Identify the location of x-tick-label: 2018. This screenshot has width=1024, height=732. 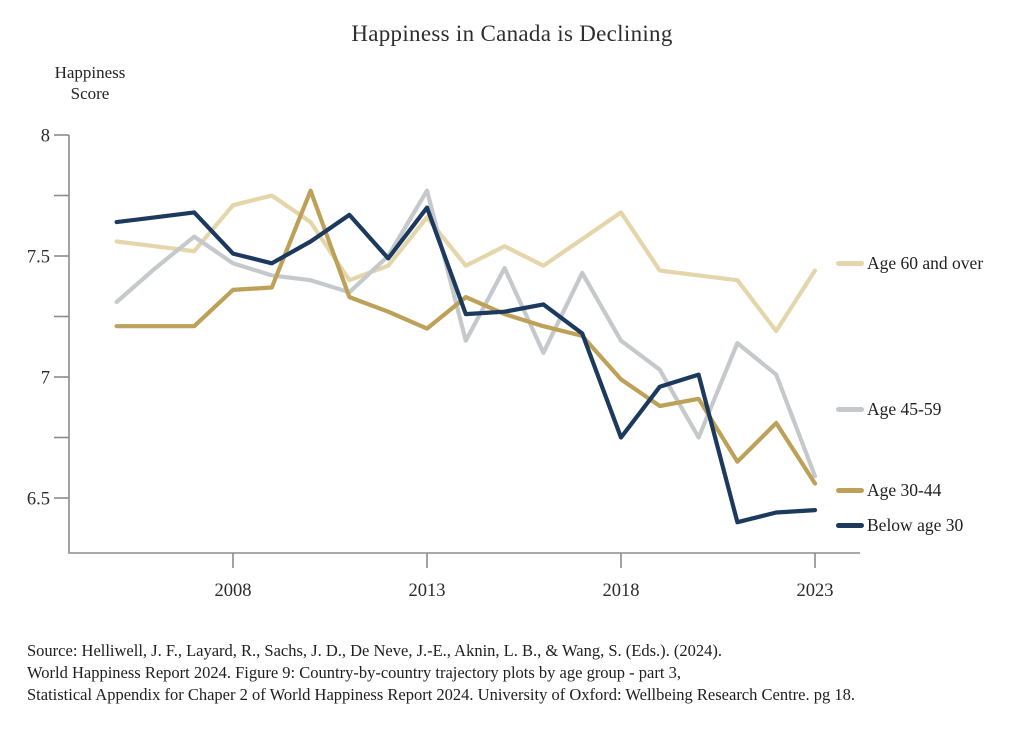
(621, 591).